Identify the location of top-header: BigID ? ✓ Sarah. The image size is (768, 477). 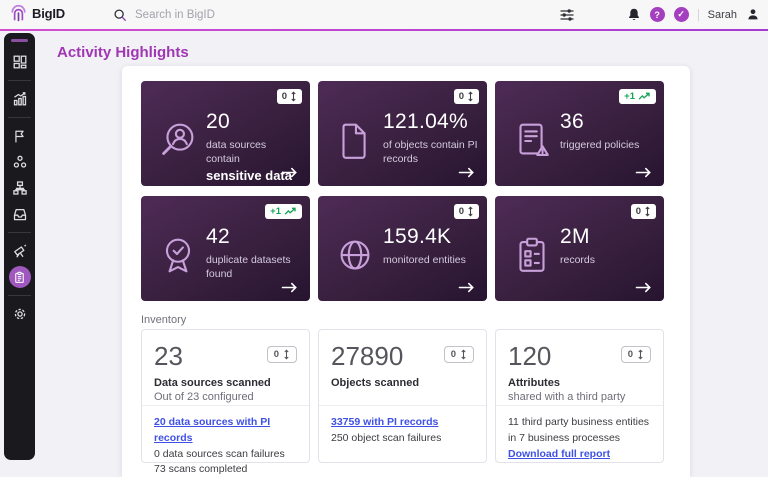
(384, 14).